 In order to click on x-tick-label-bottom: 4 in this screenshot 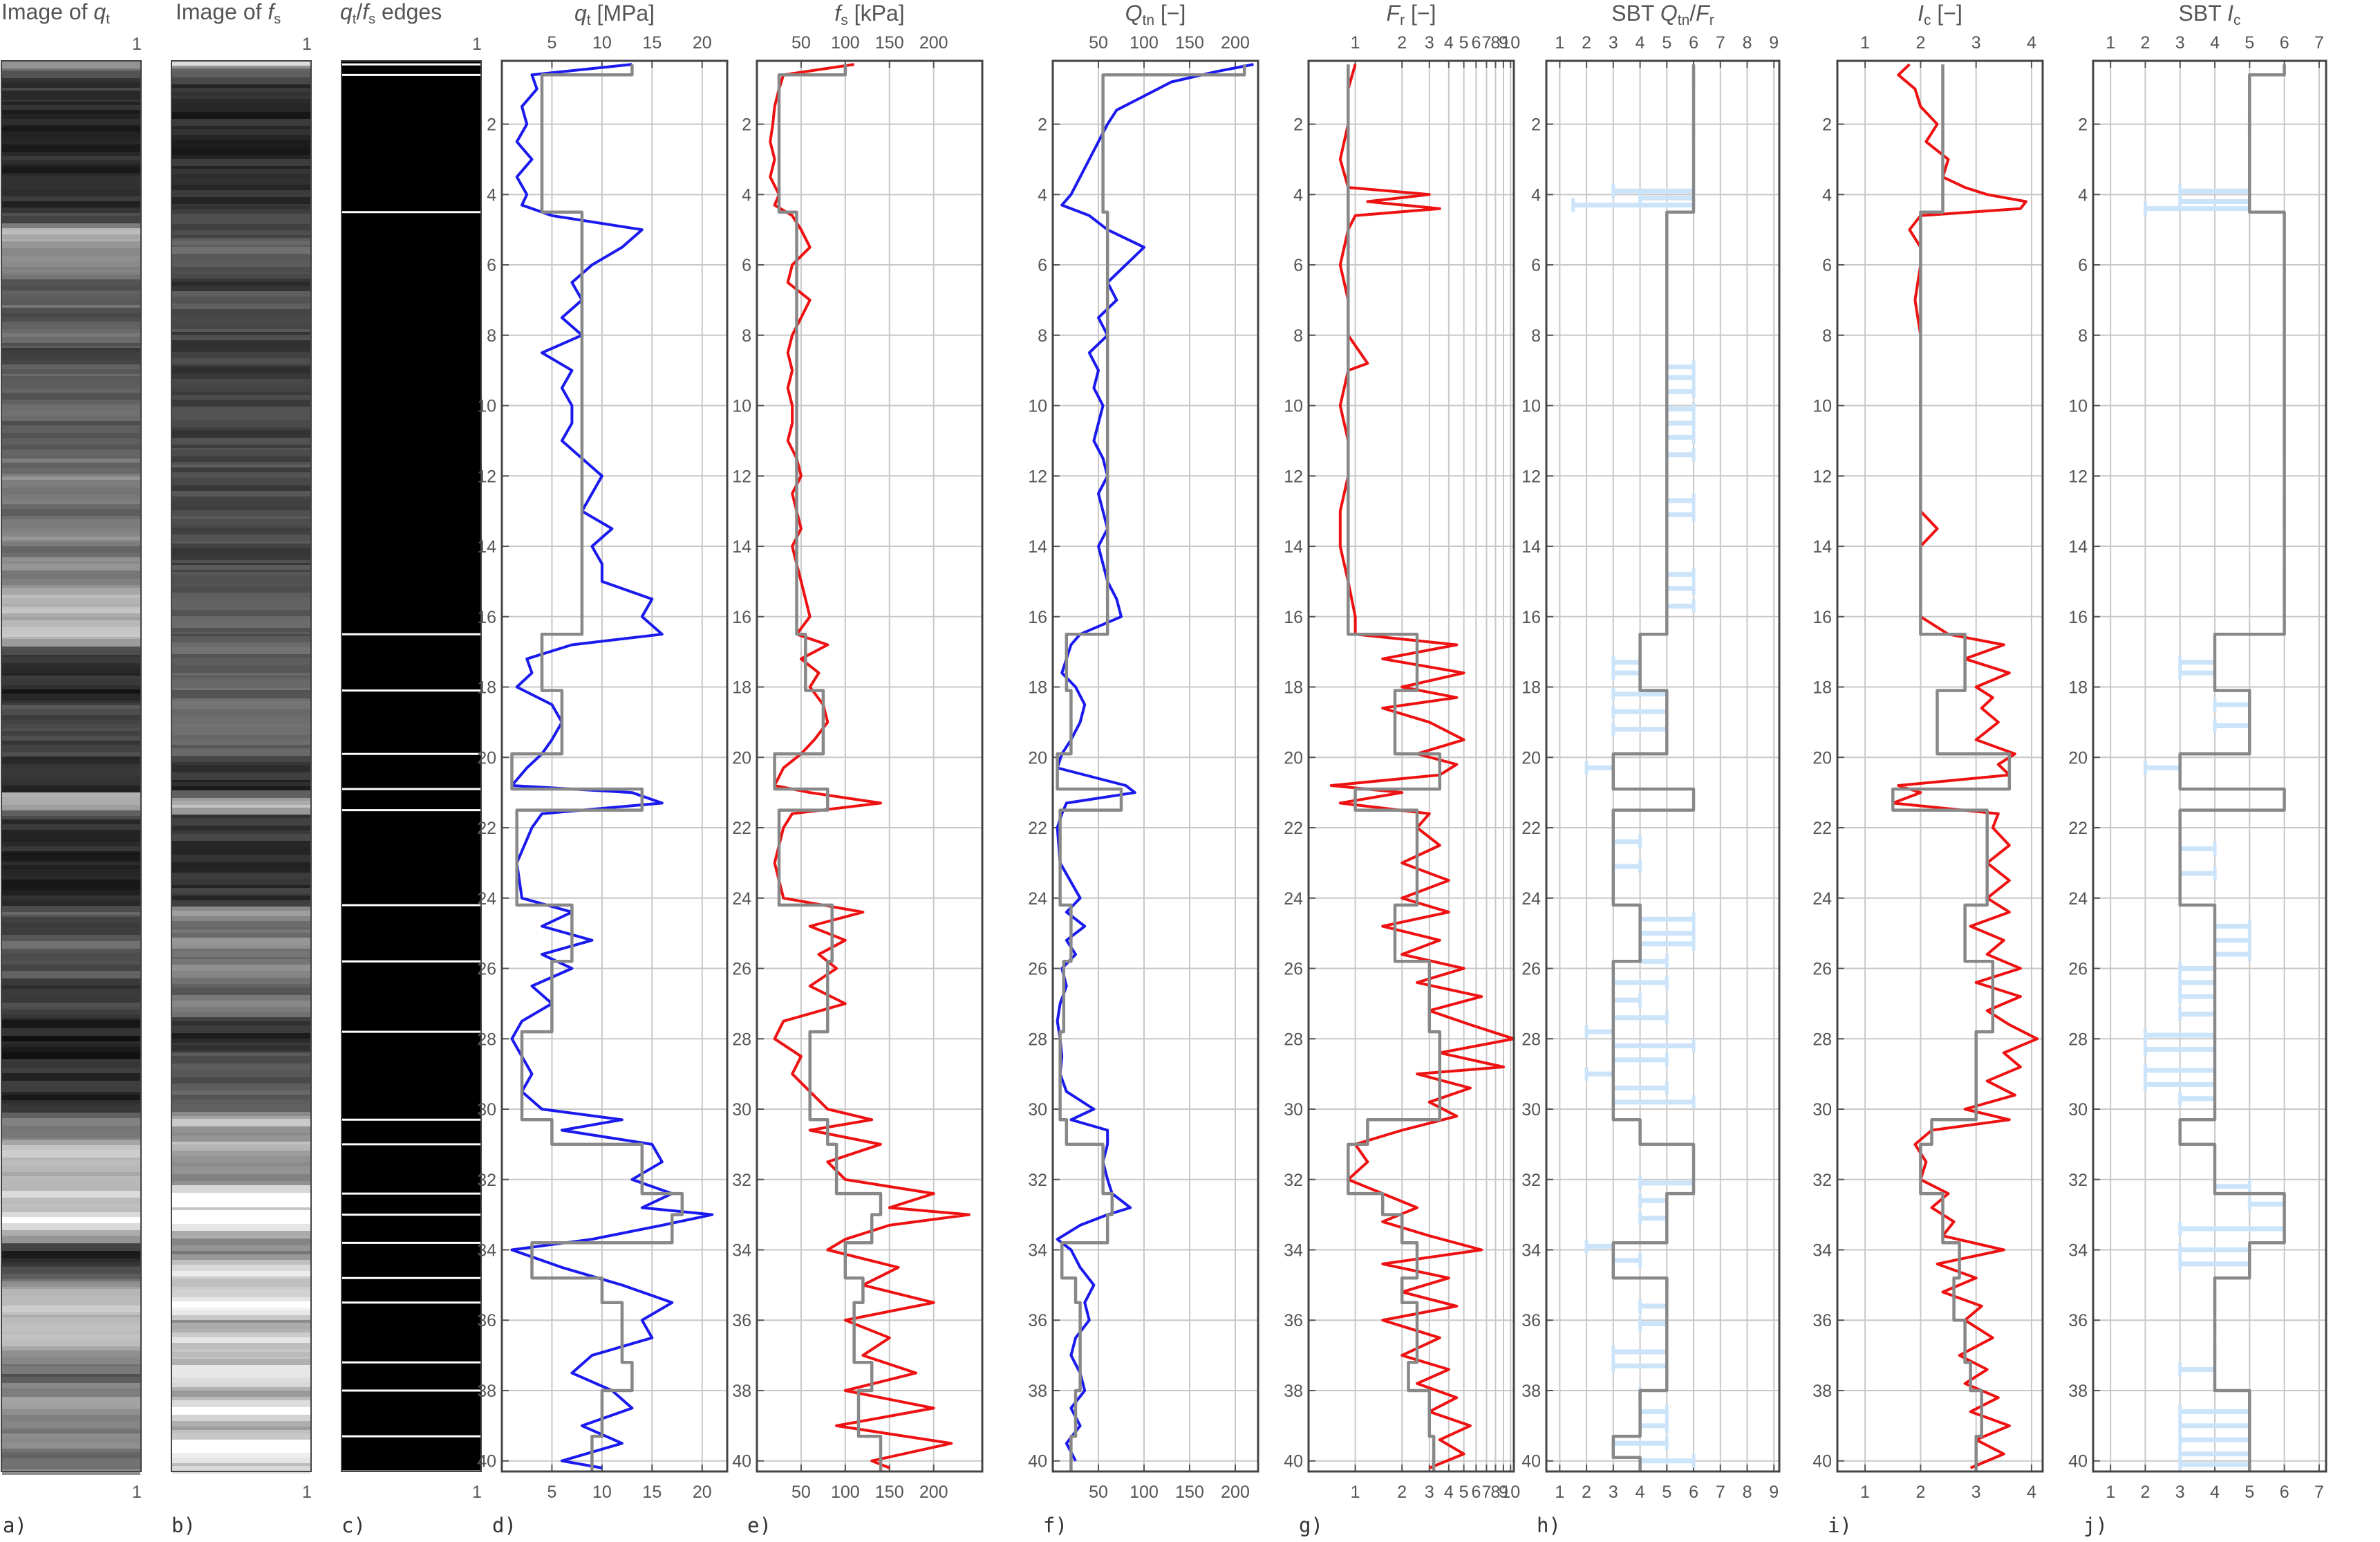, I will do `click(1449, 1492)`.